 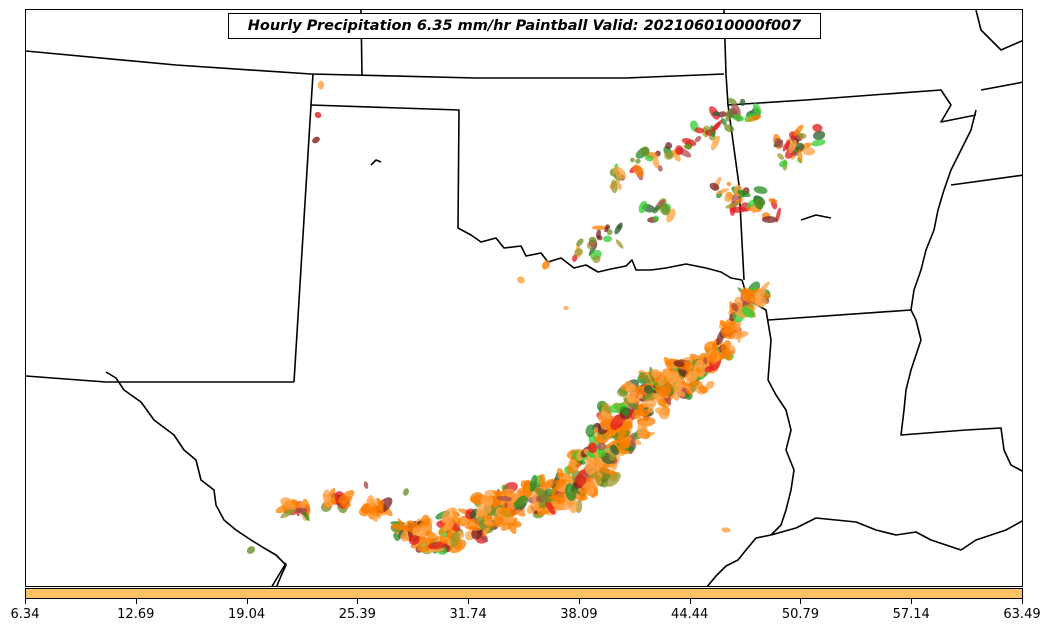 What do you see at coordinates (852, 106) in the screenshot?
I see `mo-ar-border` at bounding box center [852, 106].